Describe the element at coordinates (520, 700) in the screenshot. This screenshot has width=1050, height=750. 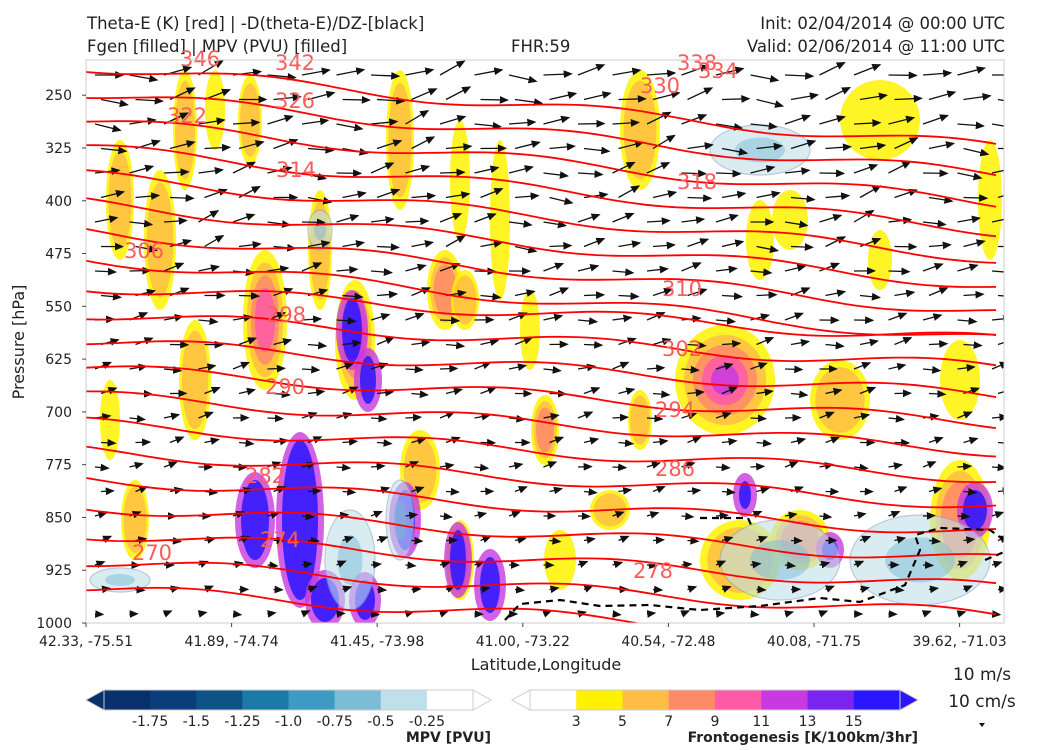
I see `fgen-colorbar-extend-low` at that location.